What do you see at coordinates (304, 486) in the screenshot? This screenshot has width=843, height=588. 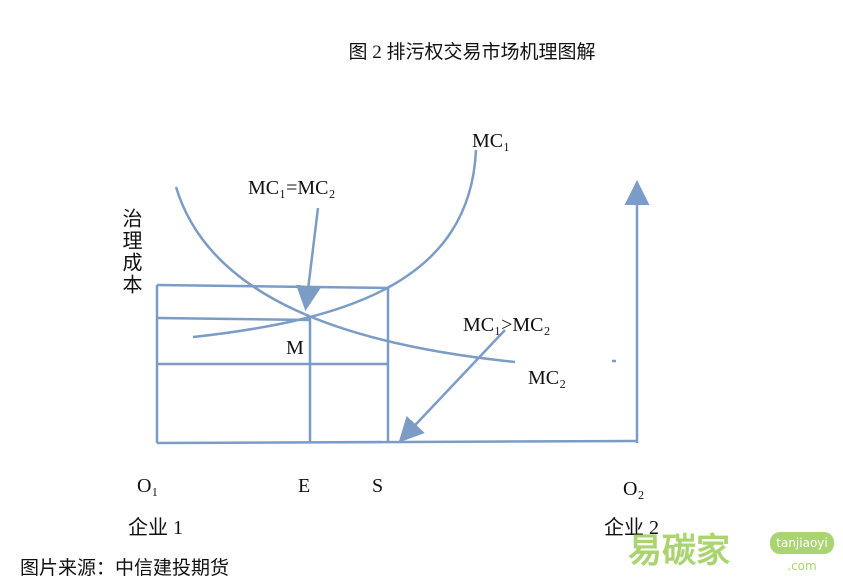 I see `label: E` at bounding box center [304, 486].